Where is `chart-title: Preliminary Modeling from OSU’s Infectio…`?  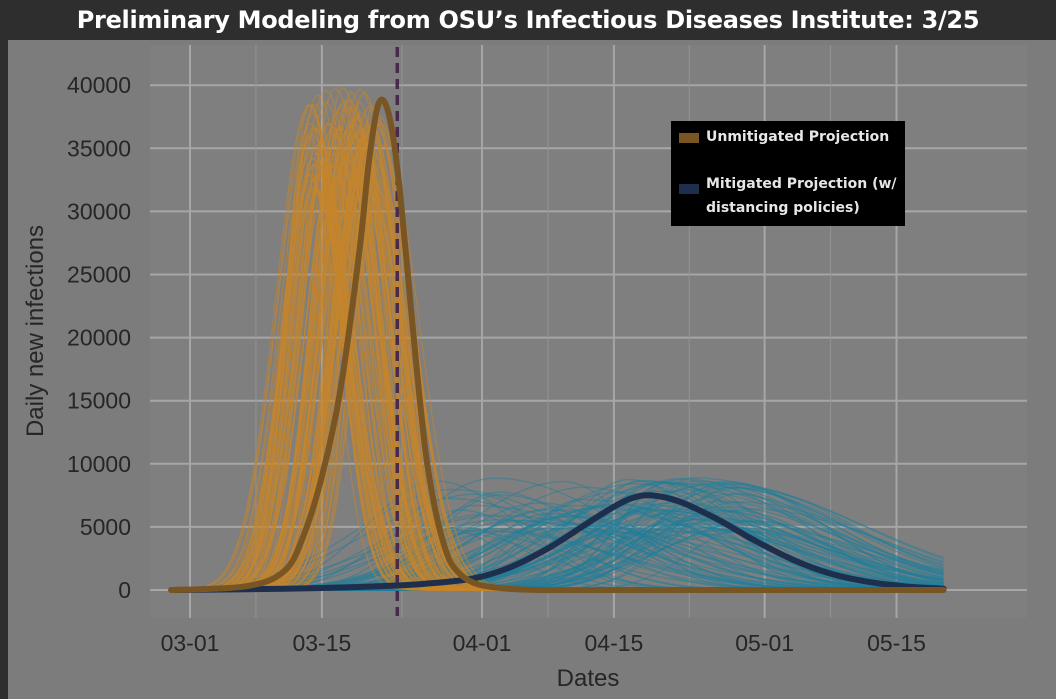 chart-title: Preliminary Modeling from OSU’s Infectio… is located at coordinates (528, 20).